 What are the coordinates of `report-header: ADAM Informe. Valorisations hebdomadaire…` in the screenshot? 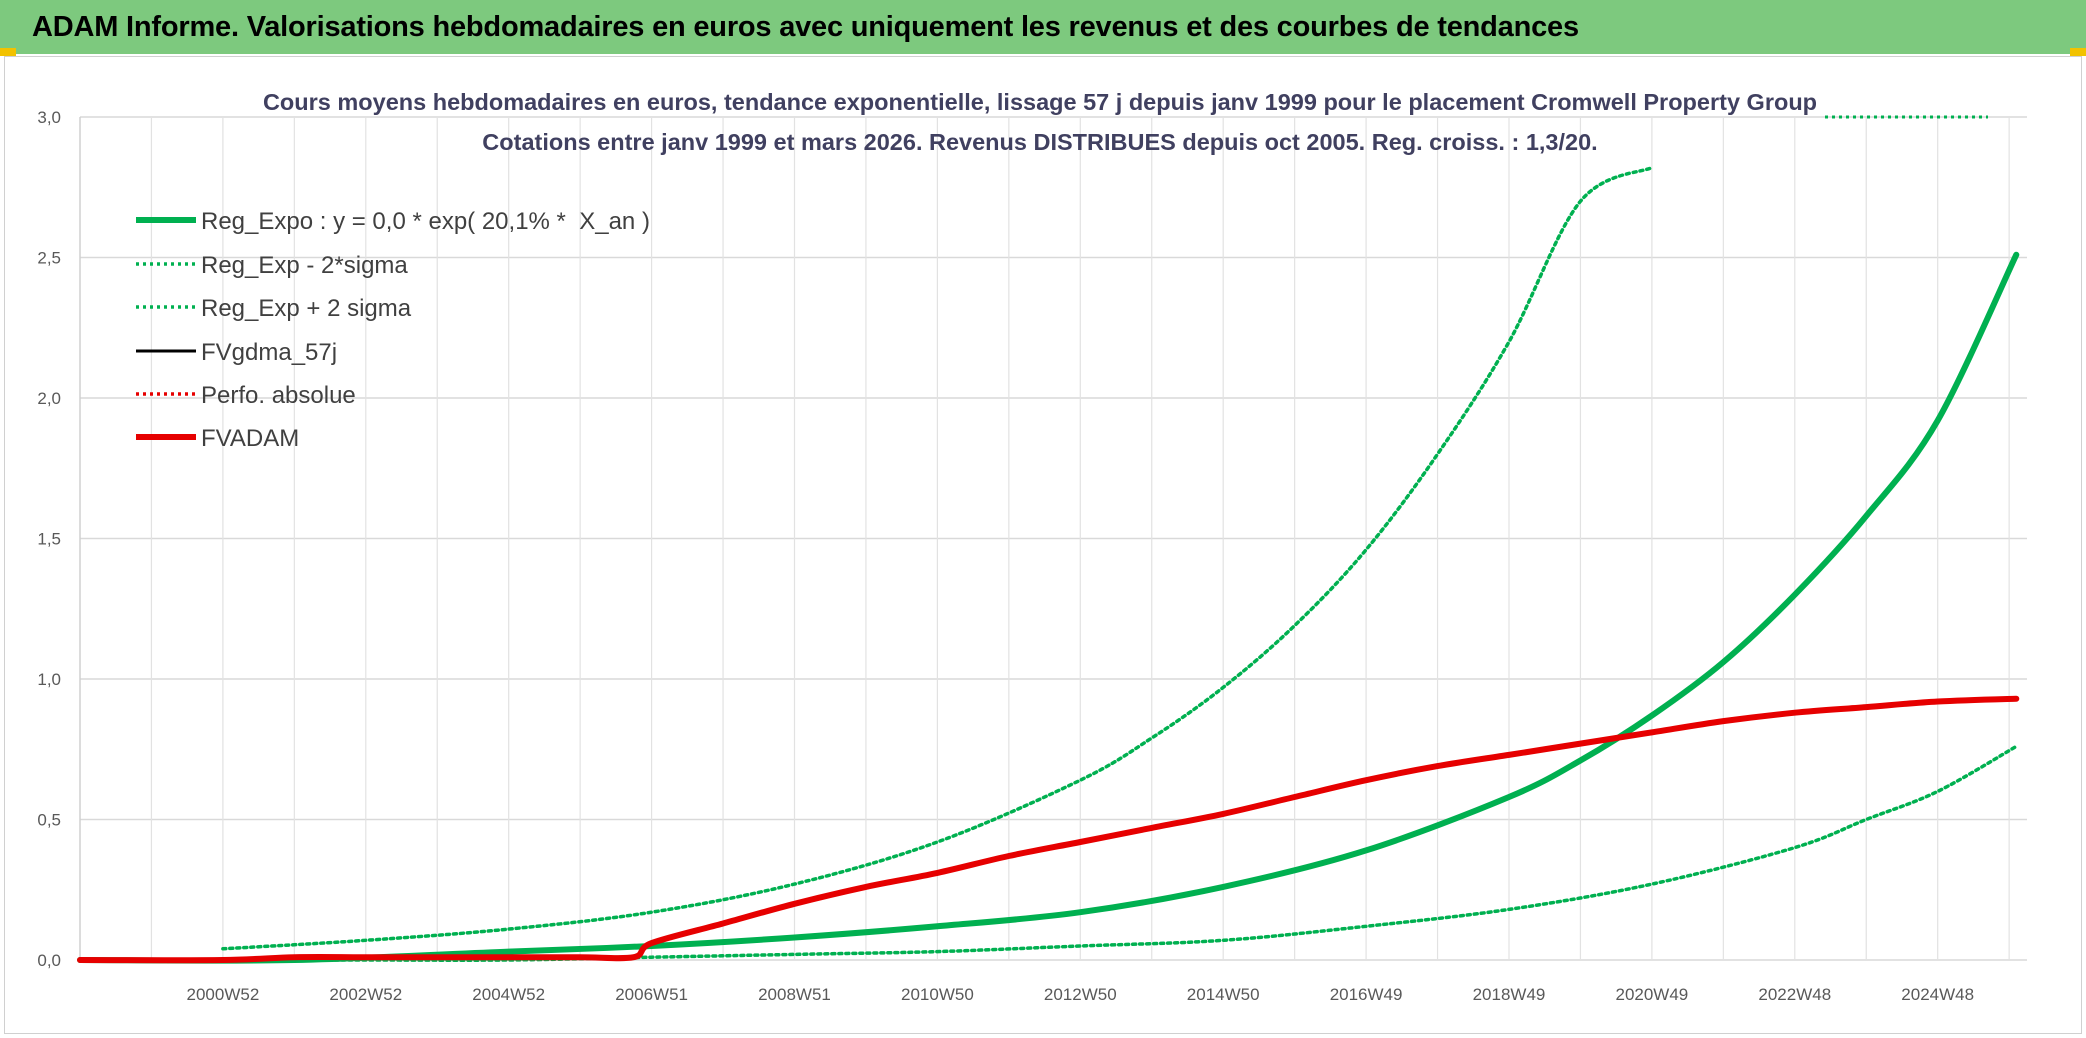 It's located at (1043, 27).